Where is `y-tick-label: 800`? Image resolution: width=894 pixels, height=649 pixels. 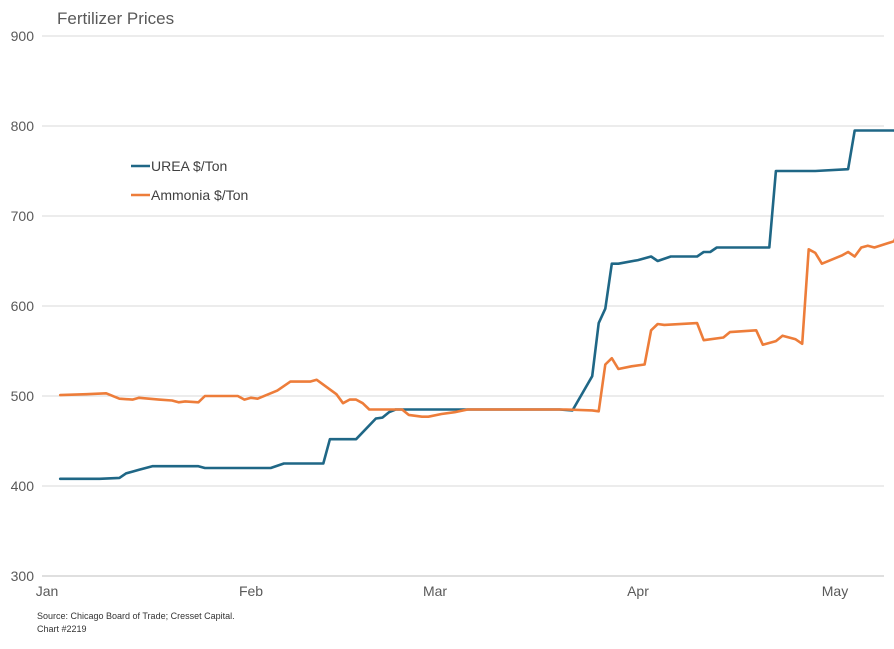
y-tick-label: 800 is located at coordinates (23, 126).